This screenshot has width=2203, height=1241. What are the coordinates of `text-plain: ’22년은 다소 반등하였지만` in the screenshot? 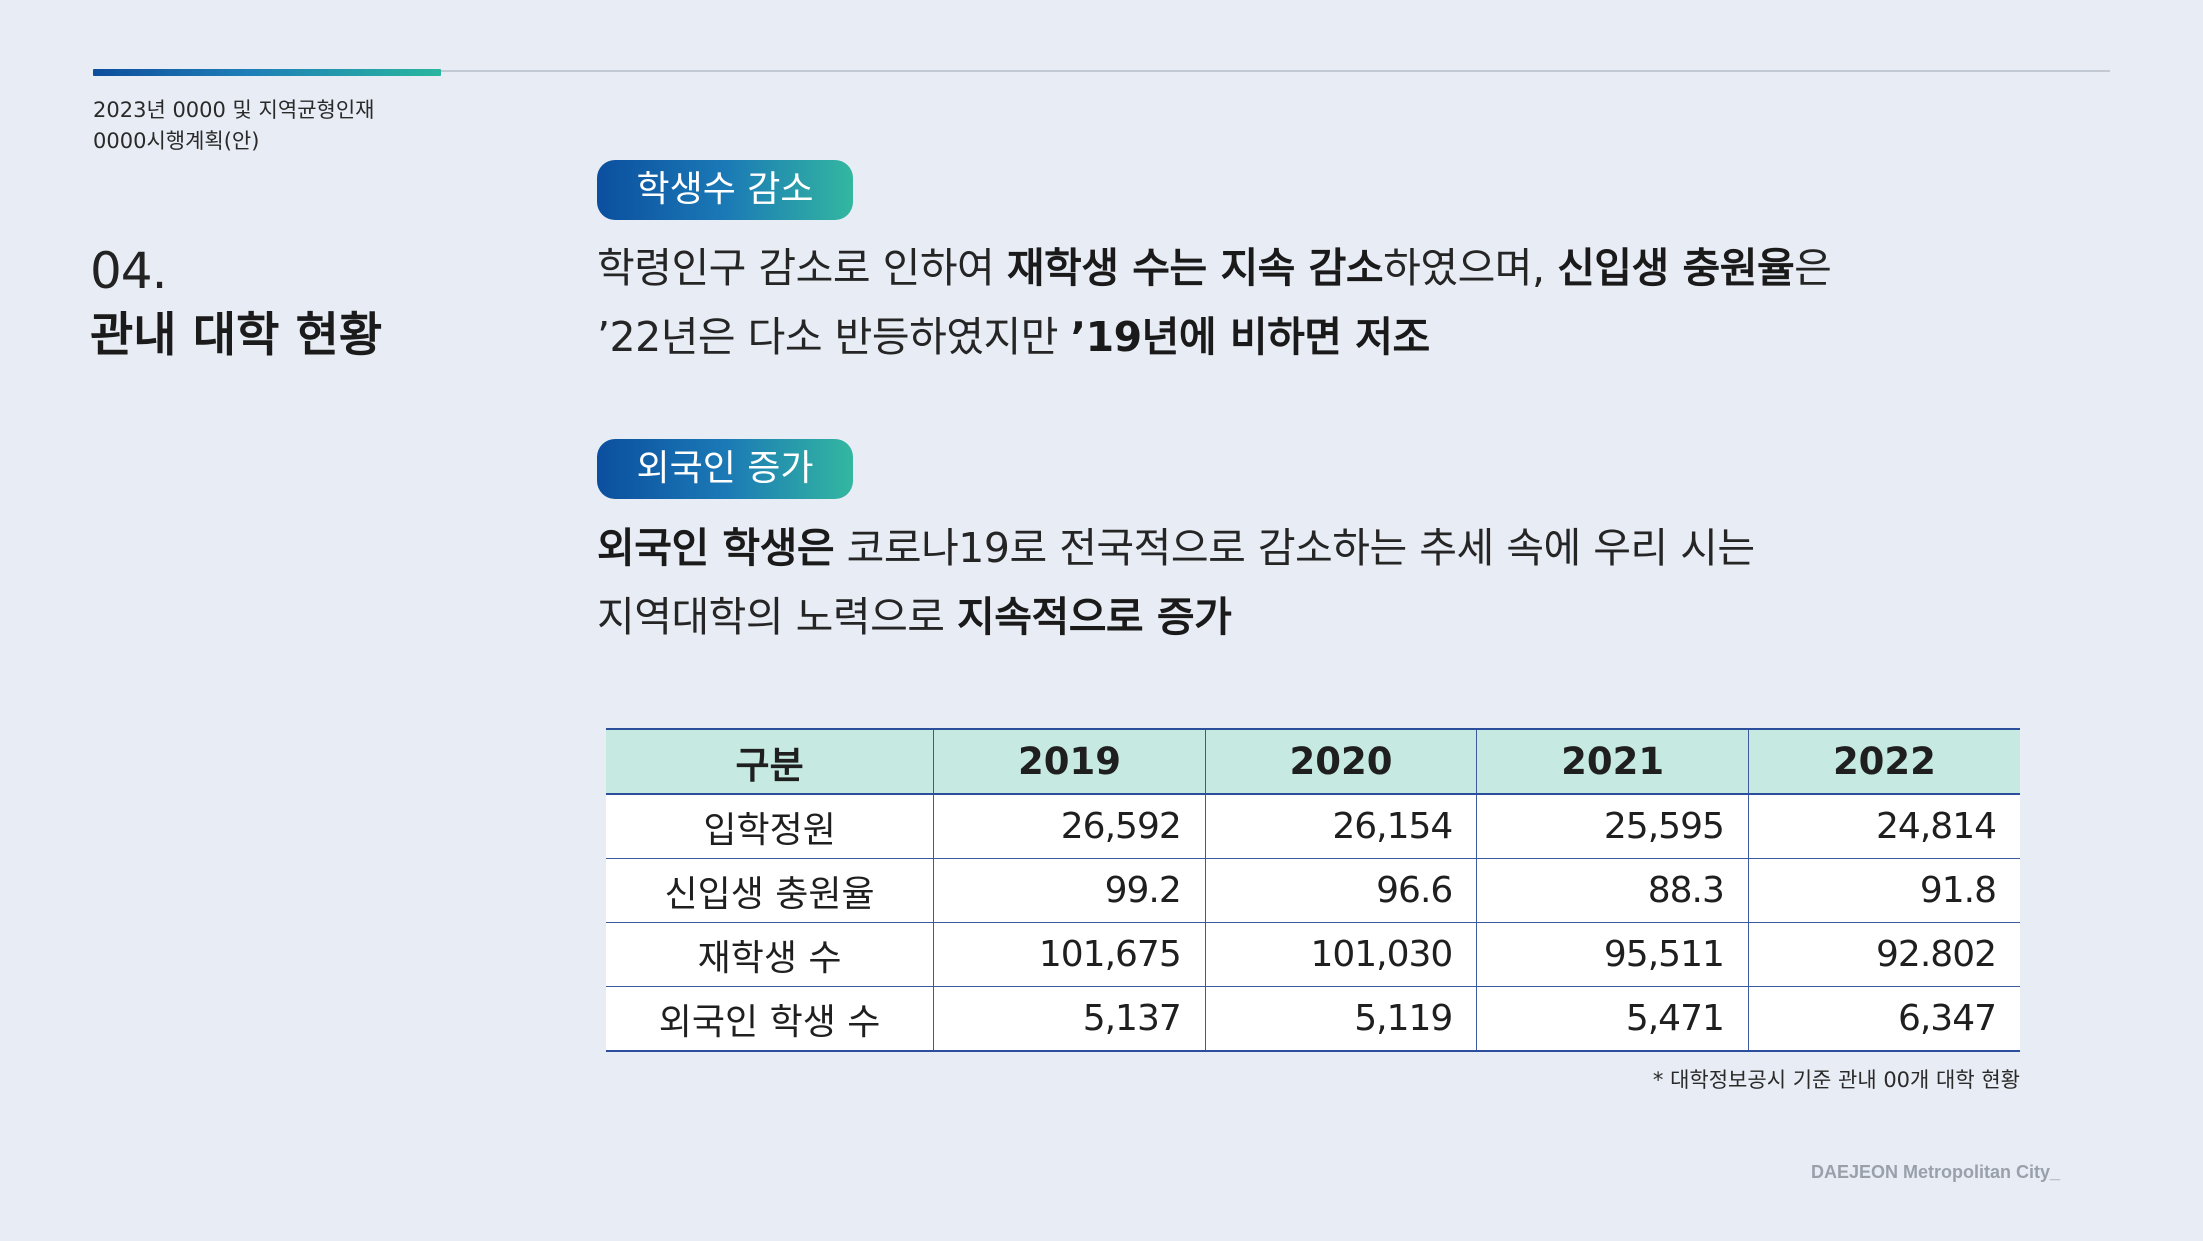 It's located at (834, 337).